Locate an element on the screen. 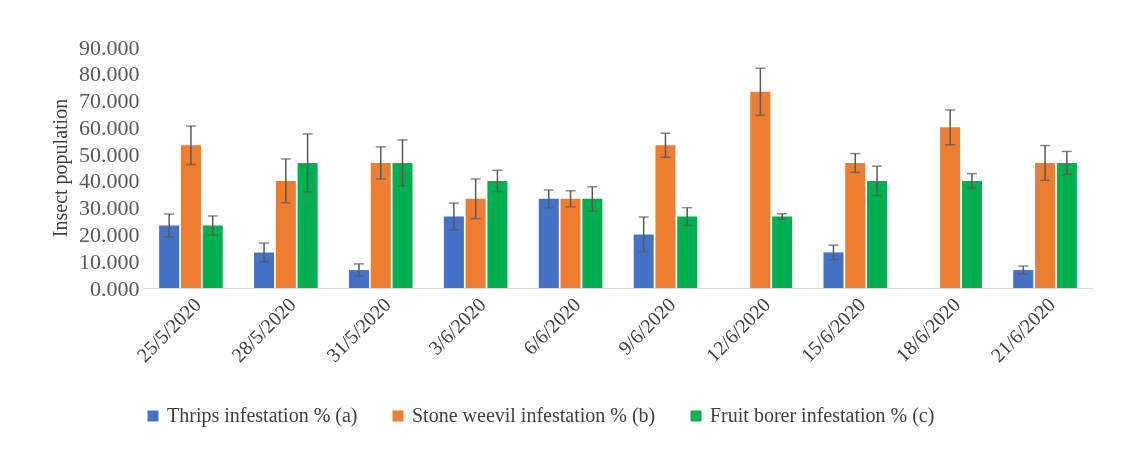 This screenshot has height=464, width=1147. legend-label: Stone weevil infestation % (b) is located at coordinates (534, 415).